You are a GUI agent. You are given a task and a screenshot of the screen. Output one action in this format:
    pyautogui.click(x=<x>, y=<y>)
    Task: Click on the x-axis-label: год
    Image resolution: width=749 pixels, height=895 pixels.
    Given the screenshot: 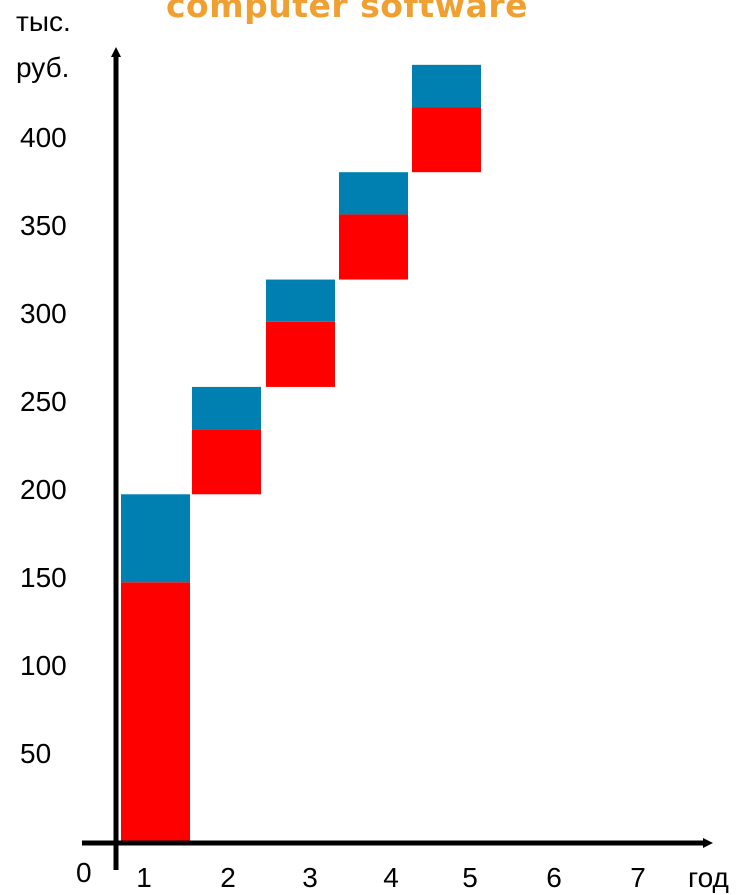 What is the action you would take?
    pyautogui.click(x=708, y=877)
    